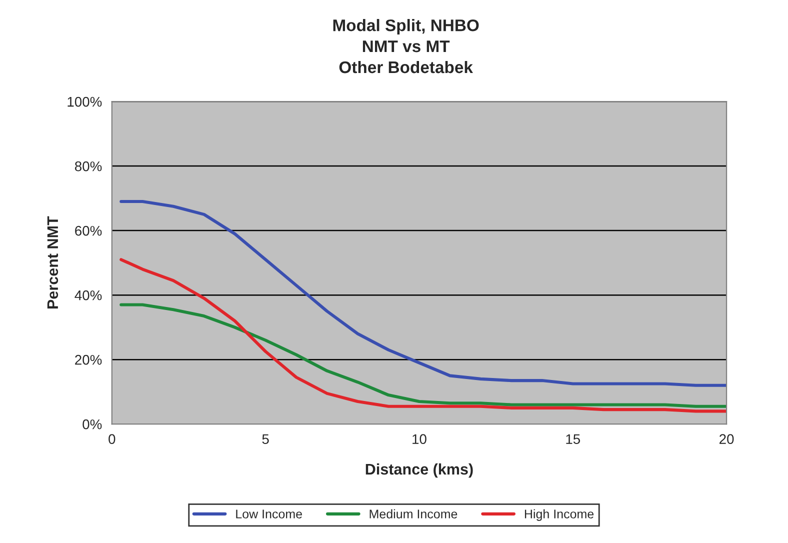 The width and height of the screenshot is (788, 543). What do you see at coordinates (85, 101) in the screenshot?
I see `y-tick-label: 100%` at bounding box center [85, 101].